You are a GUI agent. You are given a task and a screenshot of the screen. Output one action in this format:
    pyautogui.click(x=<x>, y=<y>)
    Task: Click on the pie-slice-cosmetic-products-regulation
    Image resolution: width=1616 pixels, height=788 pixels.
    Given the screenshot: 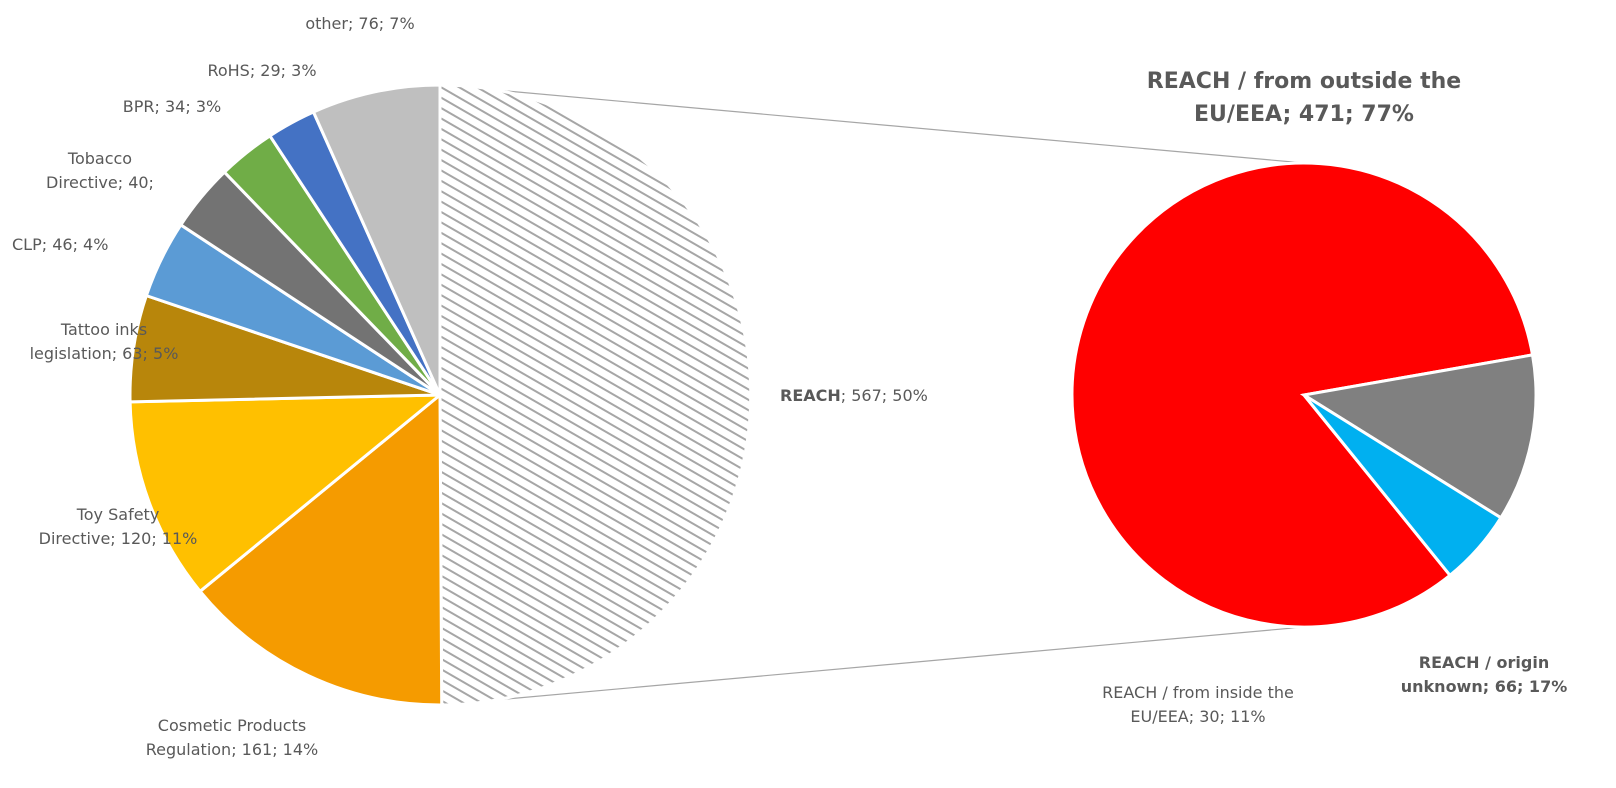 What is the action you would take?
    pyautogui.click(x=320, y=549)
    